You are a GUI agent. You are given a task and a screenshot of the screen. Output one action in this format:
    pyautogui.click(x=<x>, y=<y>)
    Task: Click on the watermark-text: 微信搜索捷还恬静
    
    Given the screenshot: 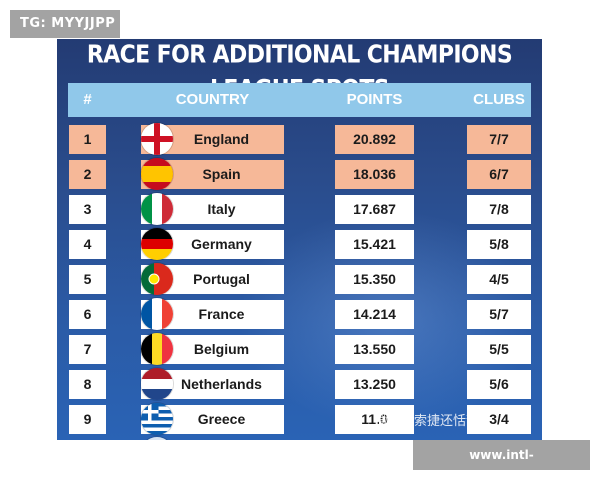 What is the action you would take?
    pyautogui.click(x=427, y=421)
    